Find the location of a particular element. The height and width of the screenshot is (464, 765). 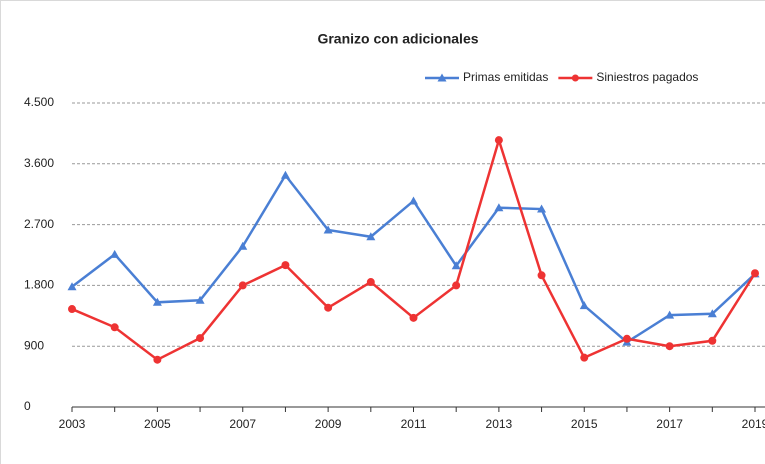

y-tick-label: 900 is located at coordinates (34, 345).